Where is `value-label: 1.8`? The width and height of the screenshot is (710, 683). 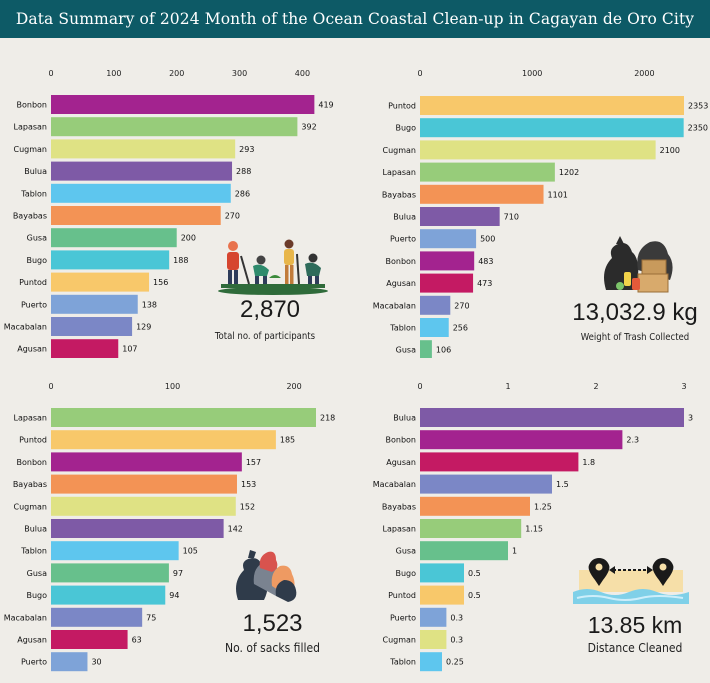
value-label: 1.8 is located at coordinates (588, 462).